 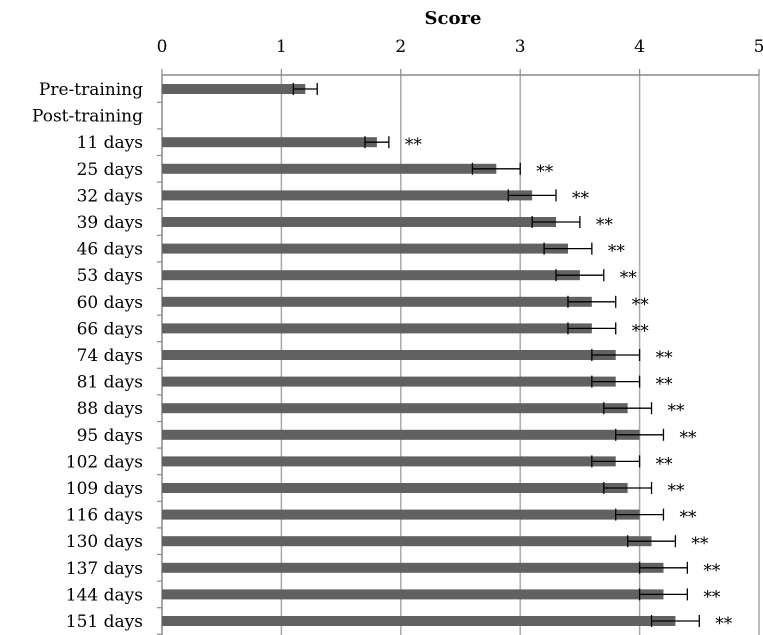 I want to click on category-label: 144 days, so click(x=104, y=595).